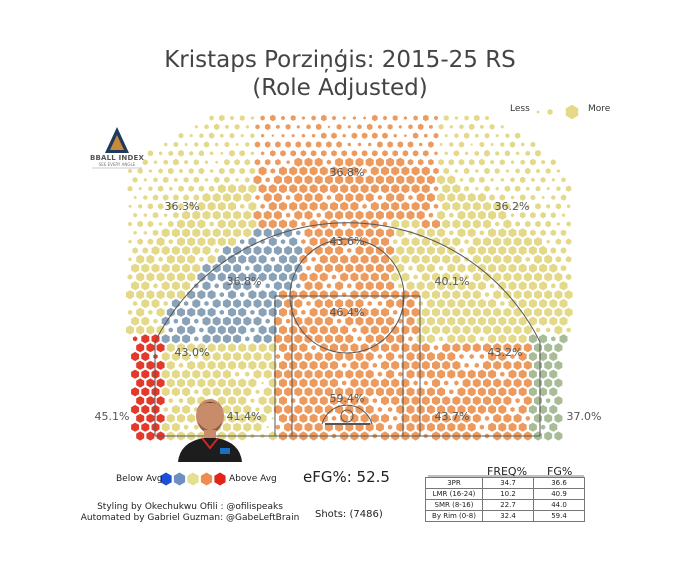  What do you see at coordinates (508, 494) in the screenshot?
I see `row-freq: 10.2` at bounding box center [508, 494].